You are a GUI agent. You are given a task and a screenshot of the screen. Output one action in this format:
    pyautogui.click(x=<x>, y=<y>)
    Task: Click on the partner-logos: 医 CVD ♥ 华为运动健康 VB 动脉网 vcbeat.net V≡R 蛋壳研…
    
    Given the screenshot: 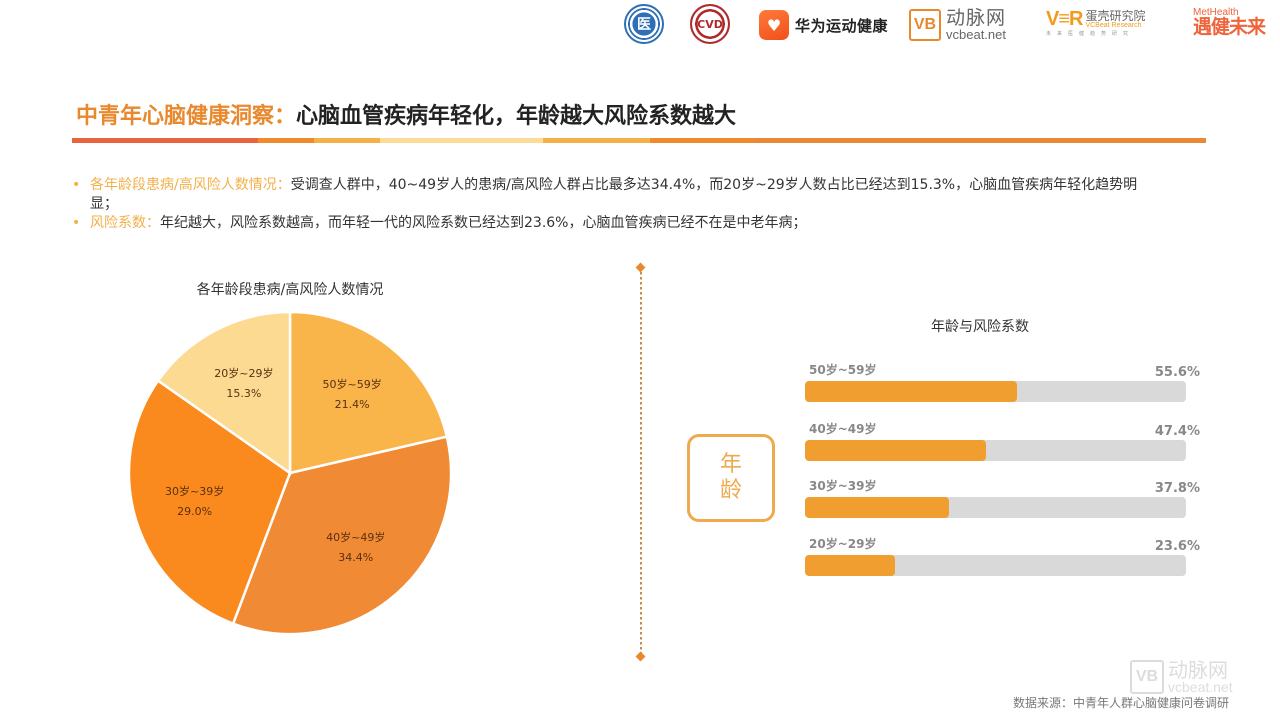 What is the action you would take?
    pyautogui.click(x=640, y=25)
    